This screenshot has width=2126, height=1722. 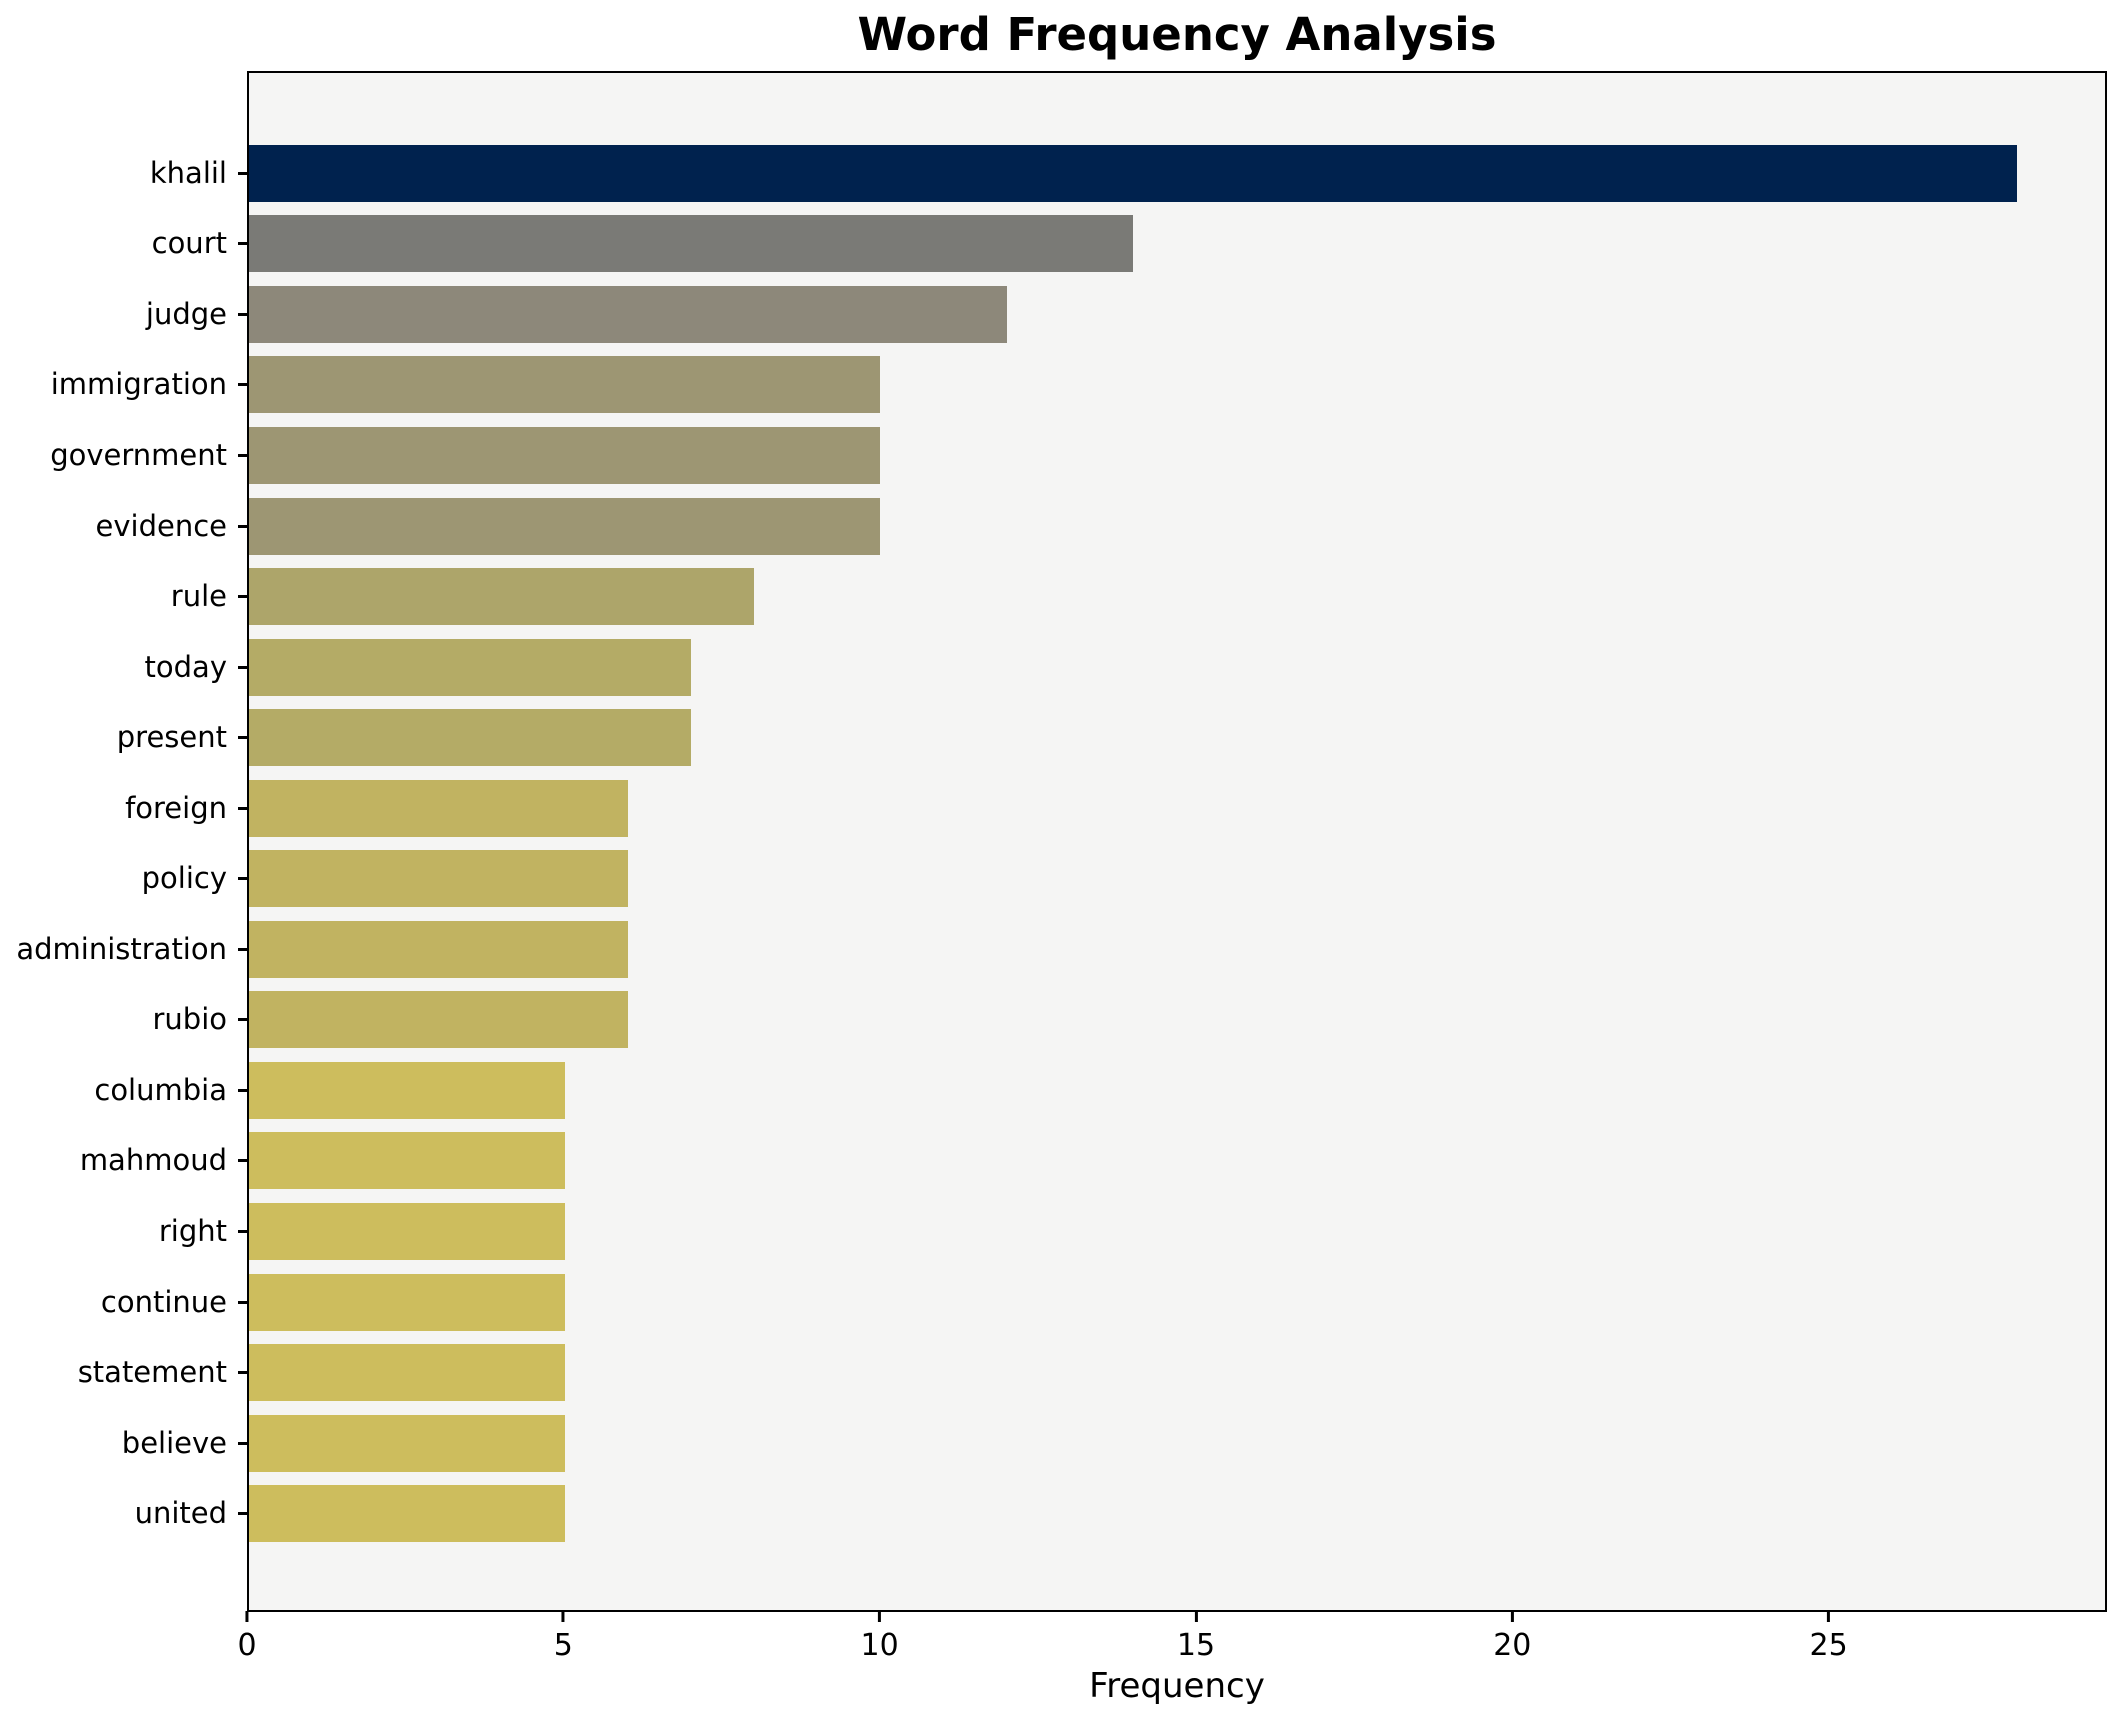 I want to click on y-tick-label: administration, so click(x=121, y=948).